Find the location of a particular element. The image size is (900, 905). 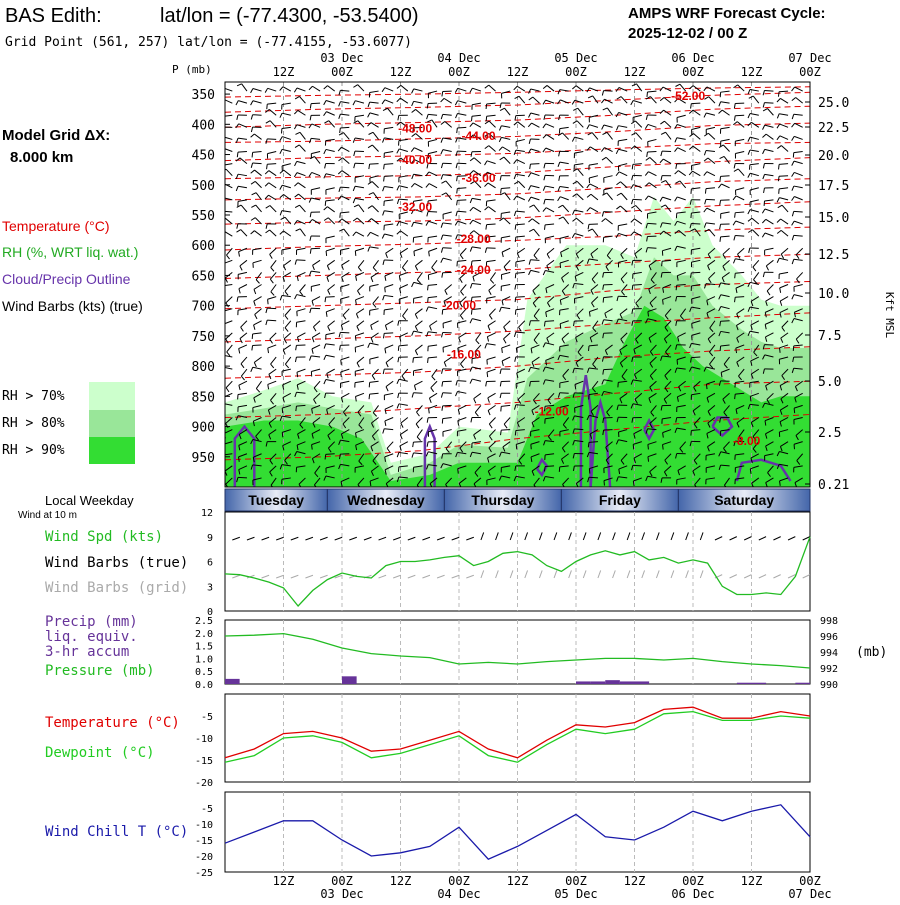

pressure-tick-label: 700 is located at coordinates (203, 307).